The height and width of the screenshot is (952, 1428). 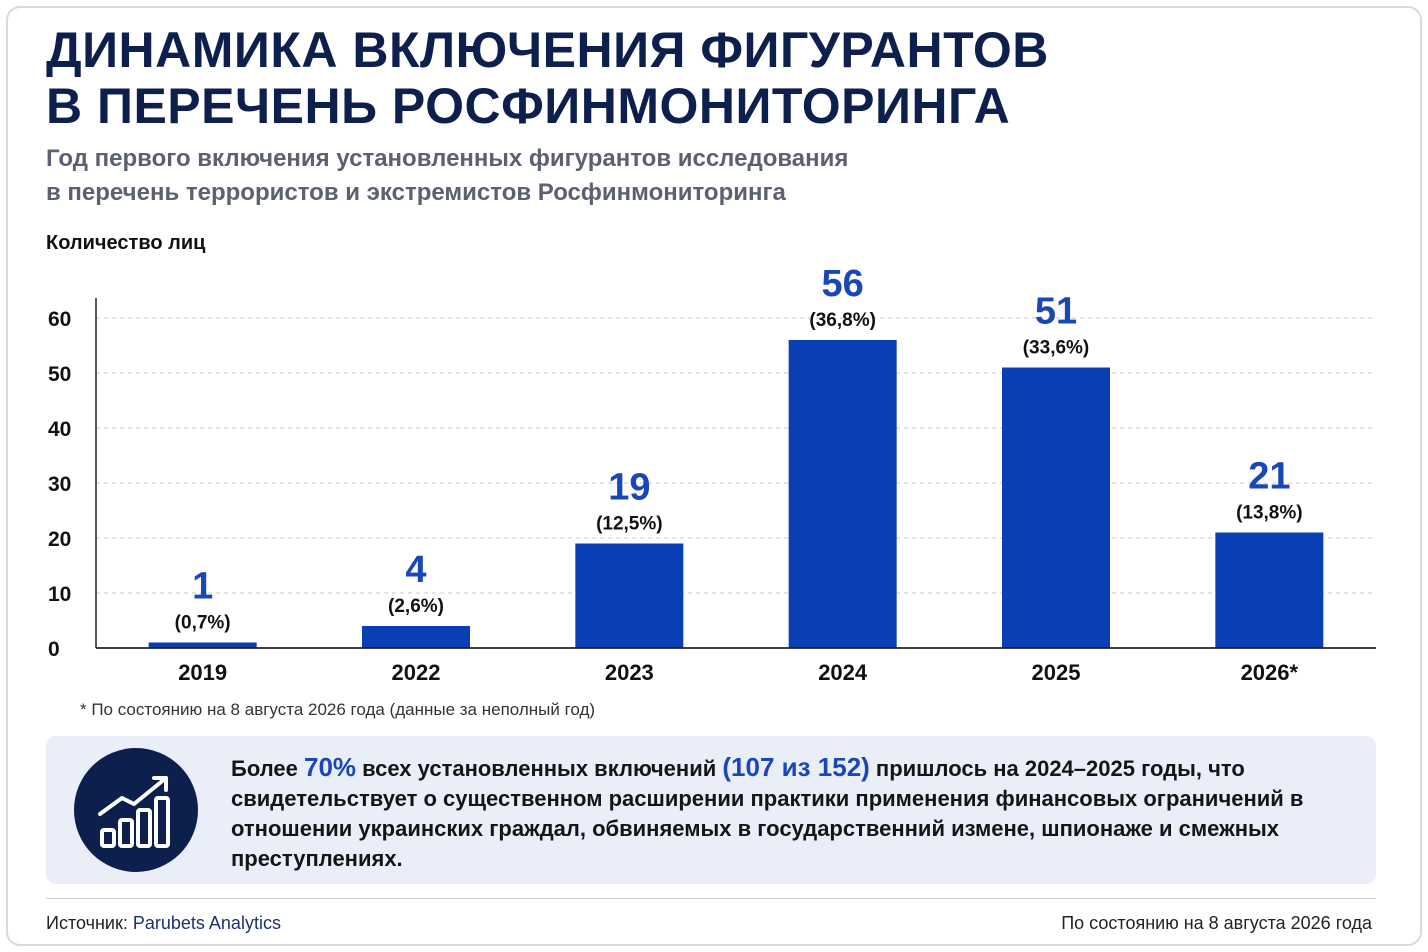 What do you see at coordinates (202, 587) in the screenshot?
I see `bar-value-label: 1` at bounding box center [202, 587].